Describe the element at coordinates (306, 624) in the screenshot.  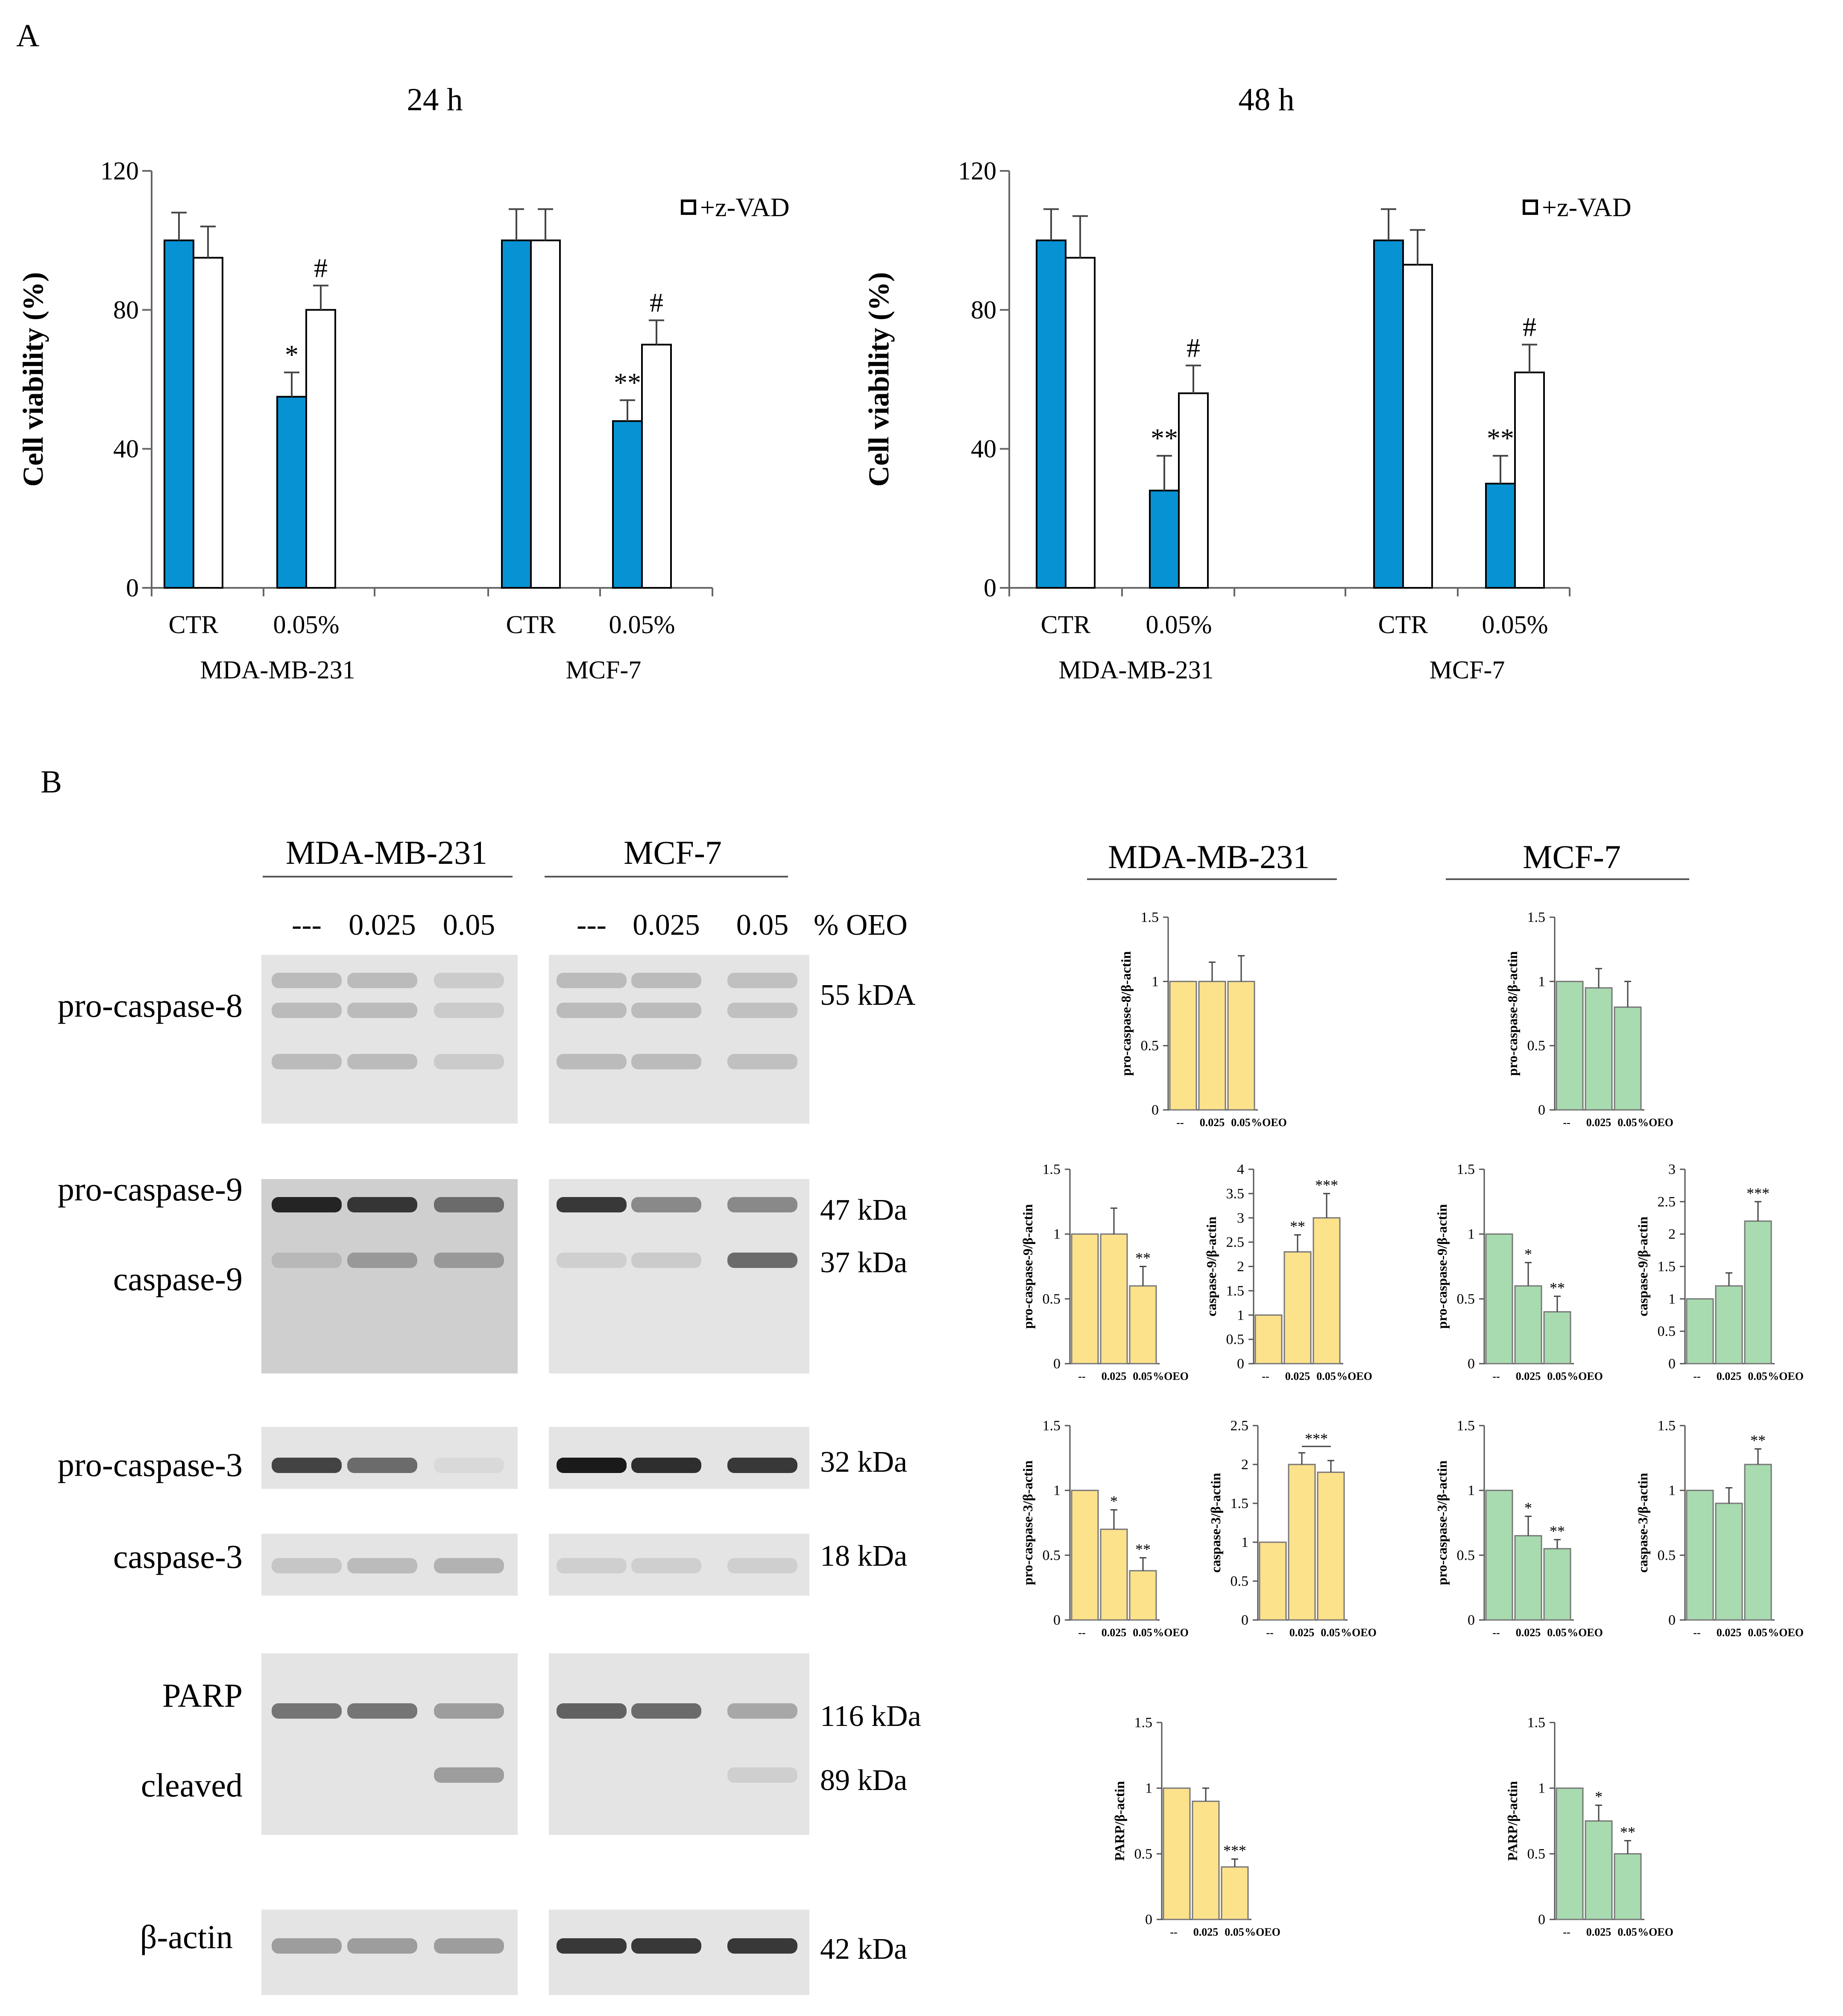
I see `x-tick-label: 0.05%` at that location.